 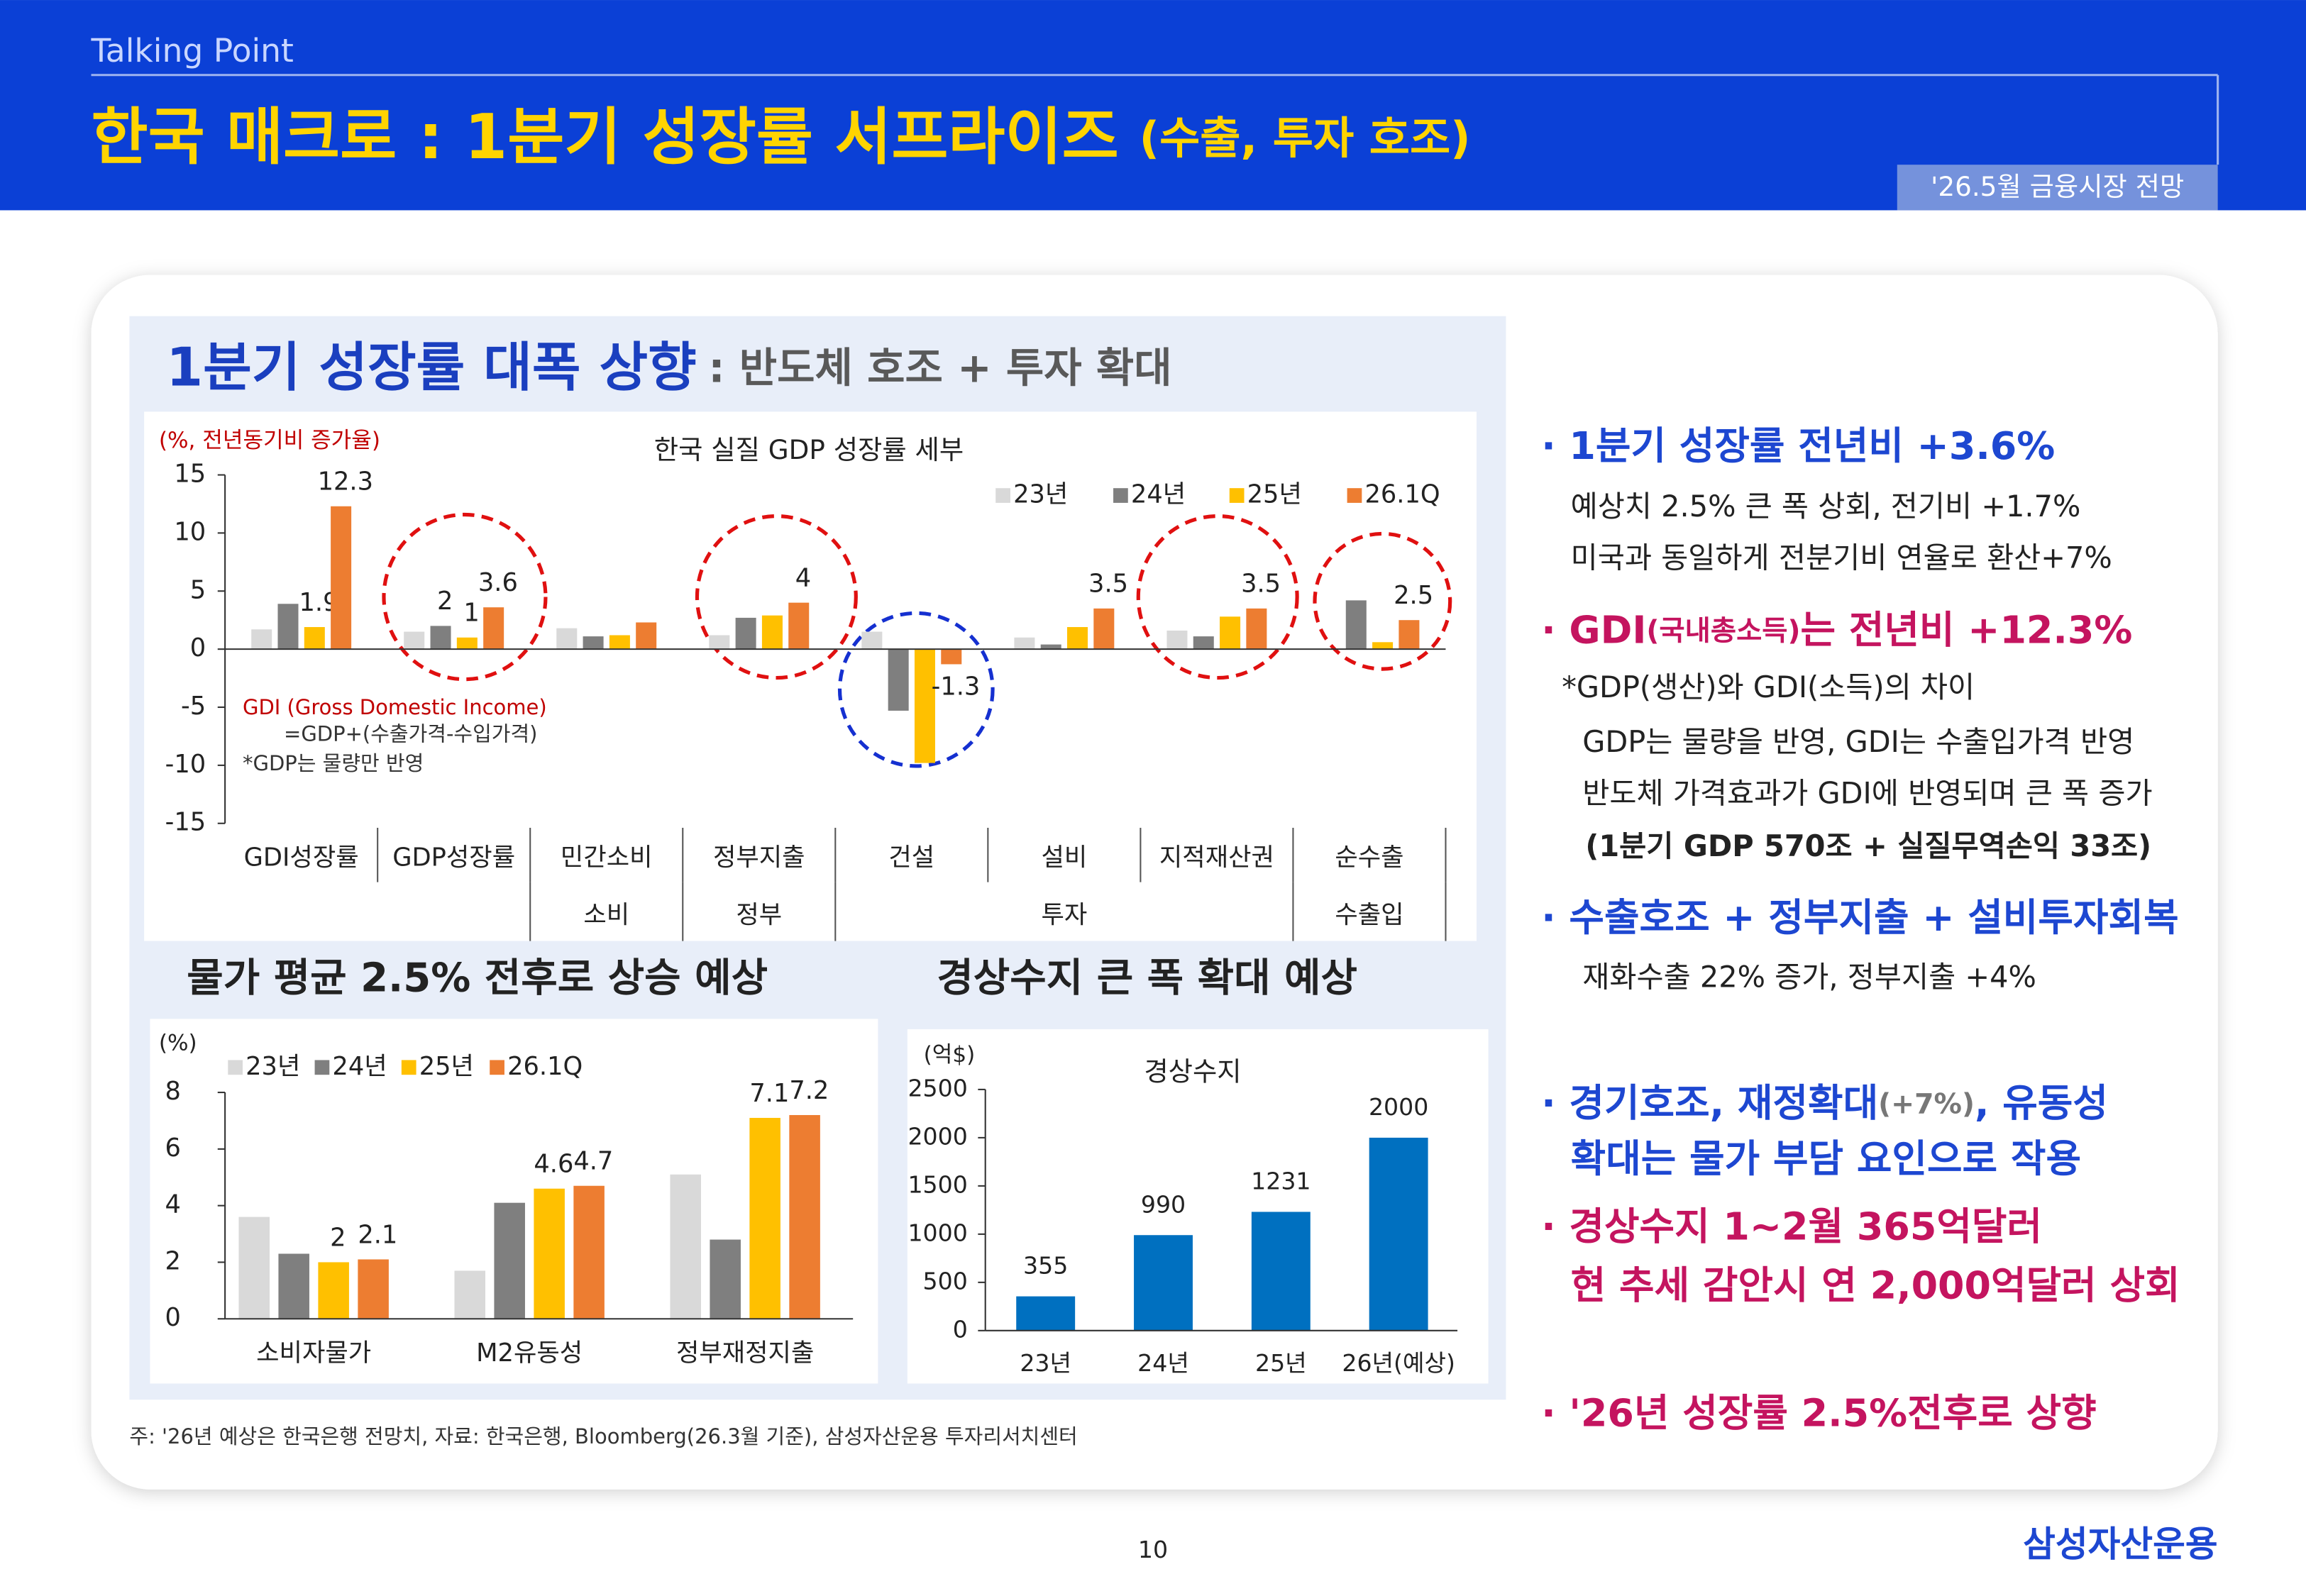 I want to click on heading-part: (국내총소득), so click(x=1723, y=630).